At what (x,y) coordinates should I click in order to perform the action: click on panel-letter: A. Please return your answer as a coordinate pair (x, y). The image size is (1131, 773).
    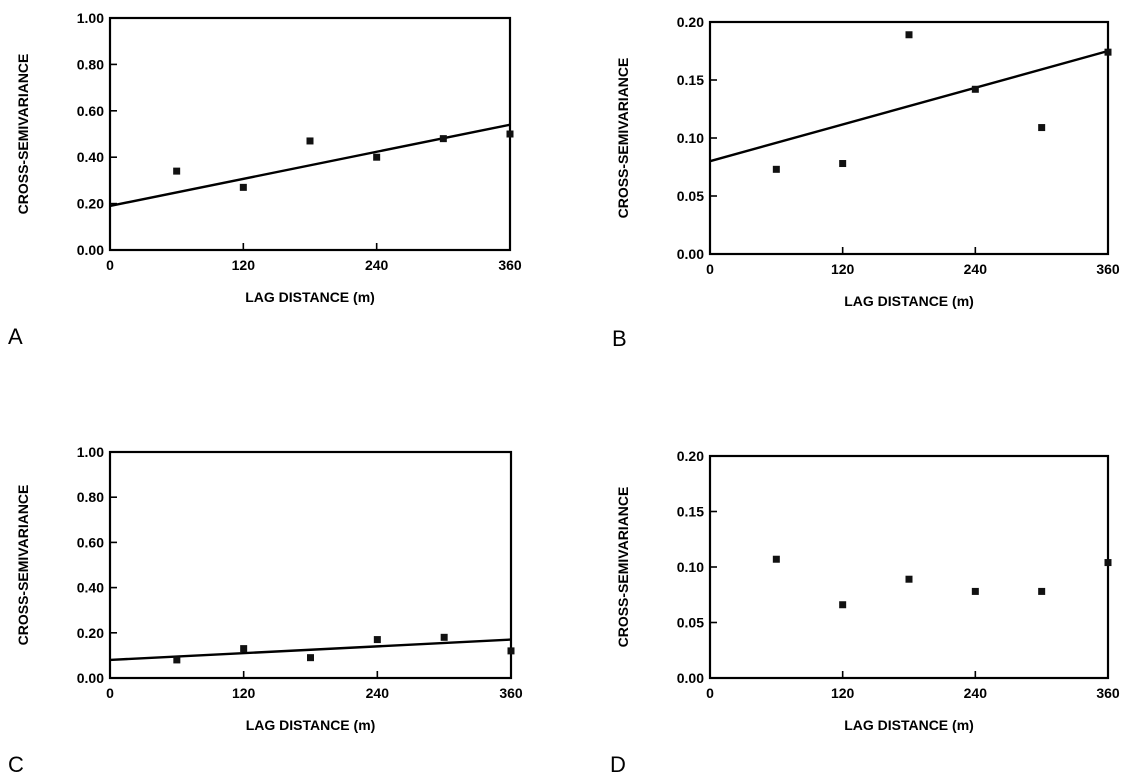
    Looking at the image, I should click on (15, 336).